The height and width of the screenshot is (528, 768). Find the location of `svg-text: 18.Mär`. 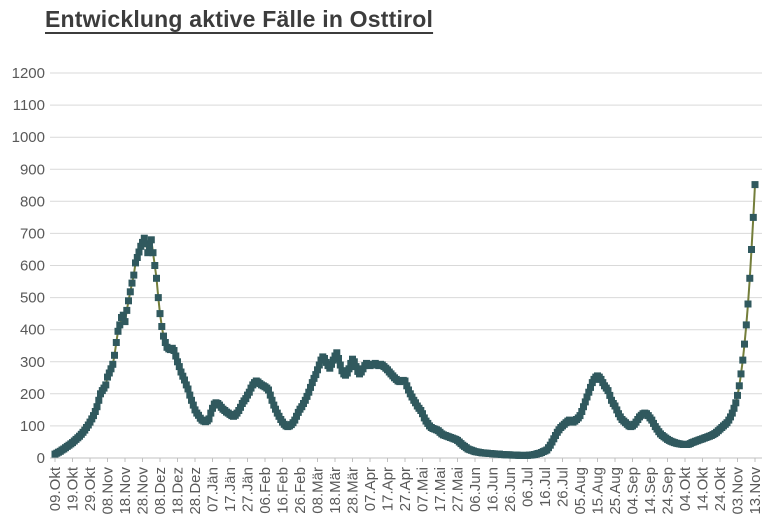

svg-text: 18.Mär is located at coordinates (335, 490).